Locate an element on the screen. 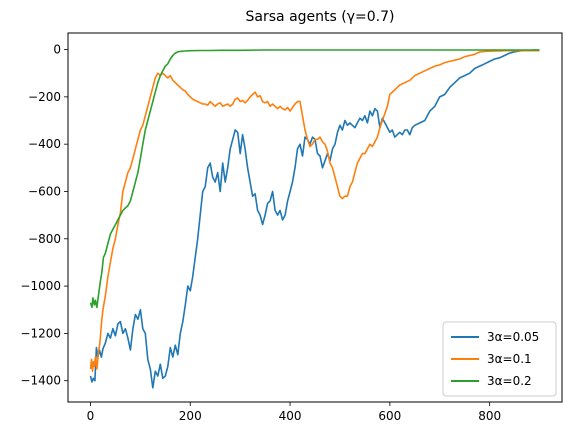 The height and width of the screenshot is (435, 572). x-tick-label: 600 is located at coordinates (389, 416).